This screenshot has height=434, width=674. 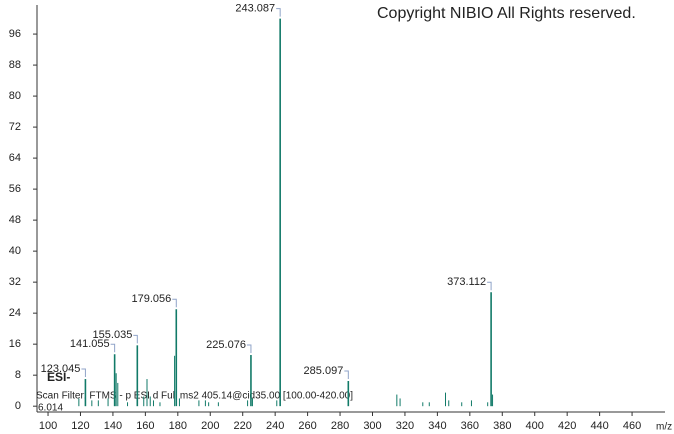 I want to click on y-tick-label: 64, so click(x=15, y=158).